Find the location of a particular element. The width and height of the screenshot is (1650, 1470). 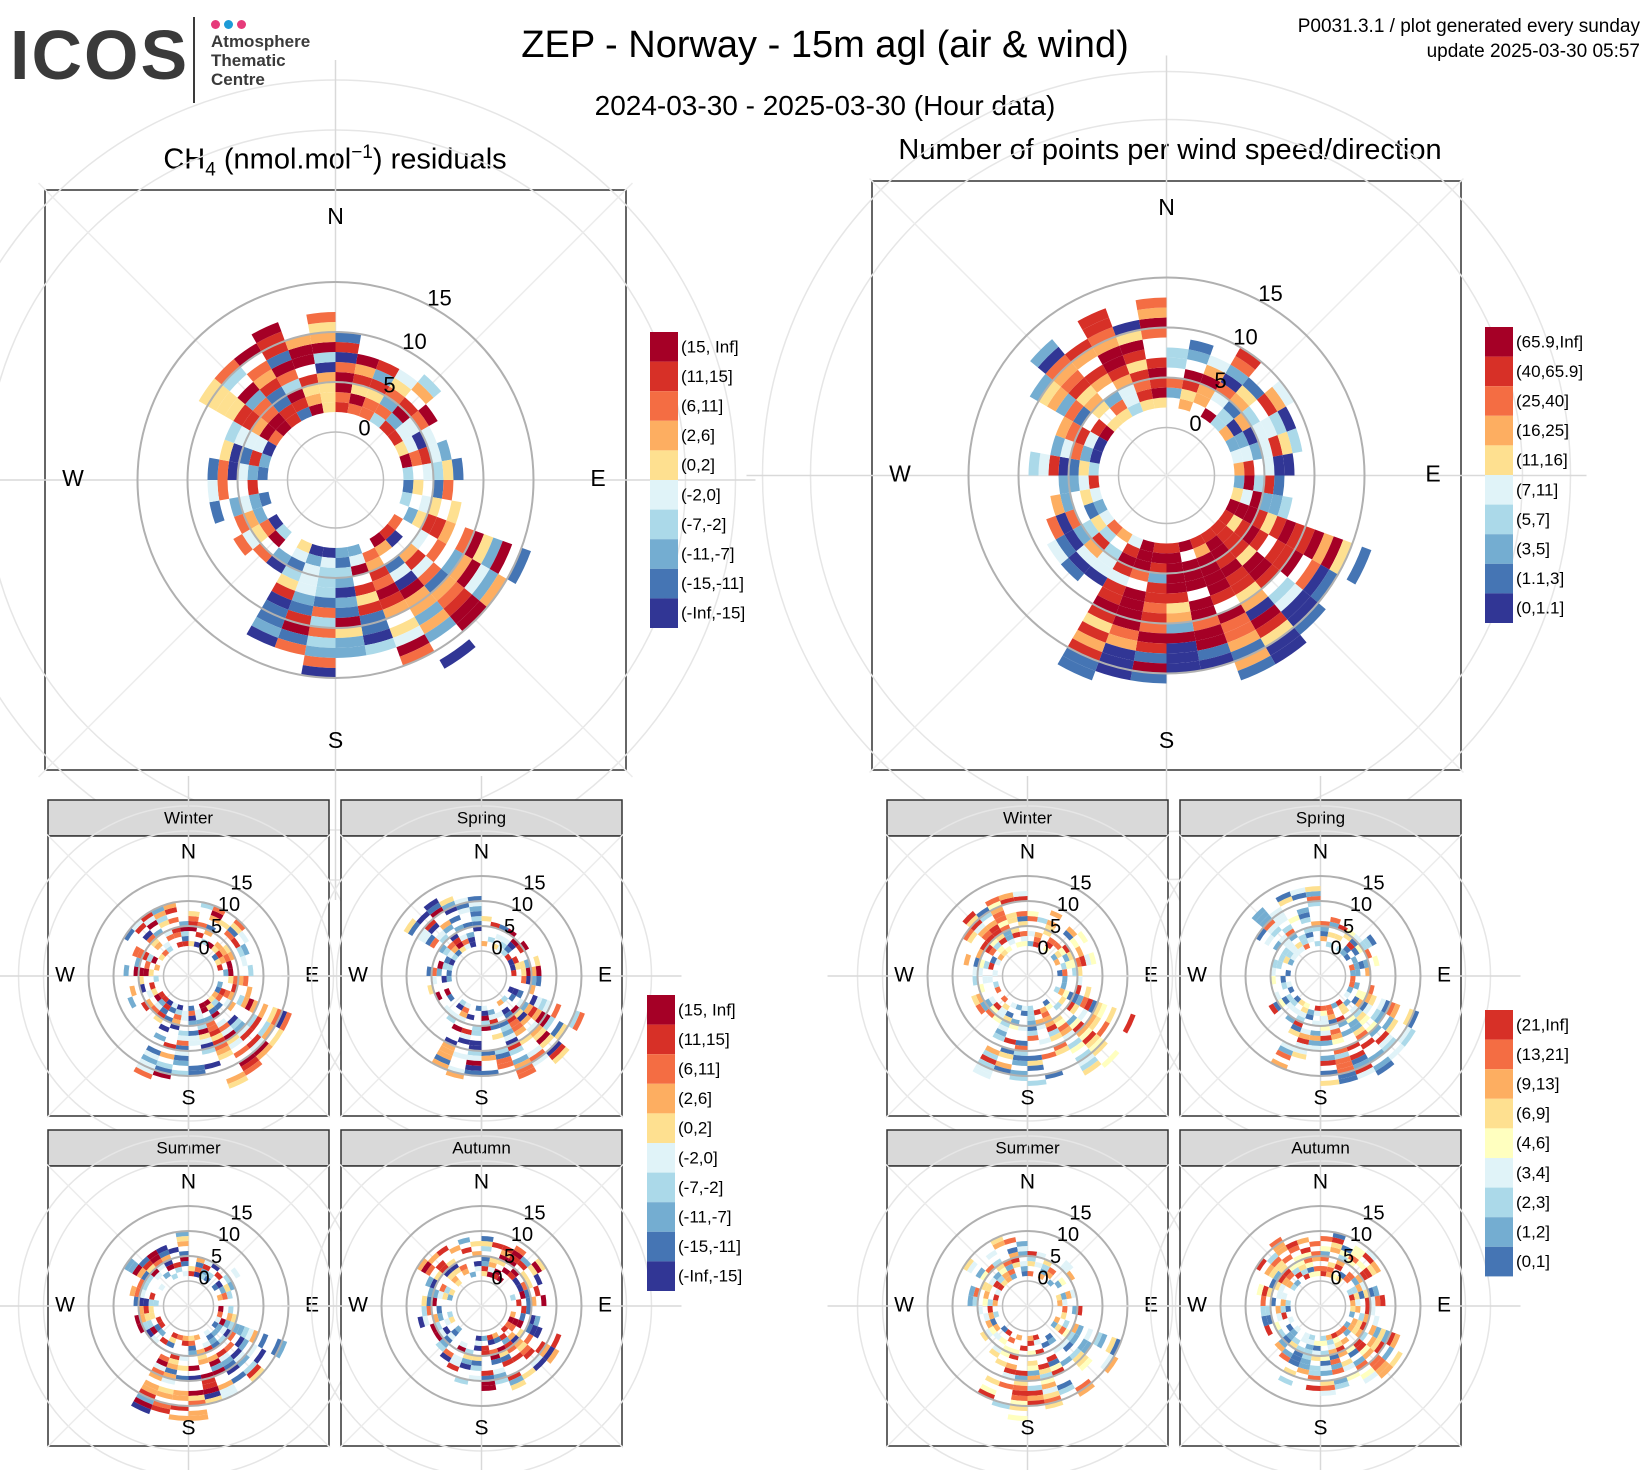

legend-label: (6,9] is located at coordinates (1533, 1113).